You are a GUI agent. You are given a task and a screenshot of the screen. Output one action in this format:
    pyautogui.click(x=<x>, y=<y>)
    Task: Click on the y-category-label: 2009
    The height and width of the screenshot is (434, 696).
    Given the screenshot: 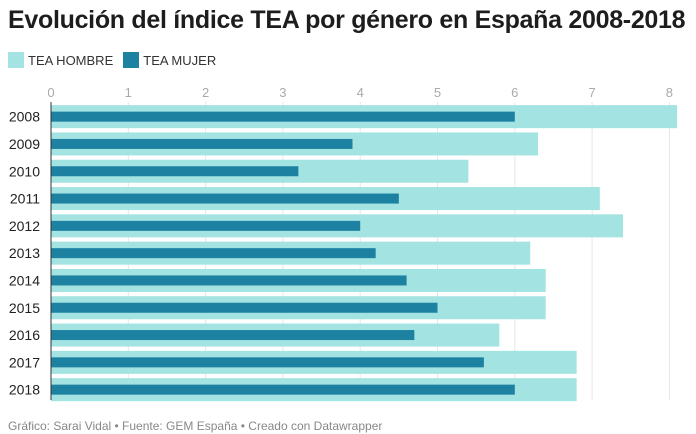 What is the action you would take?
    pyautogui.click(x=24, y=144)
    